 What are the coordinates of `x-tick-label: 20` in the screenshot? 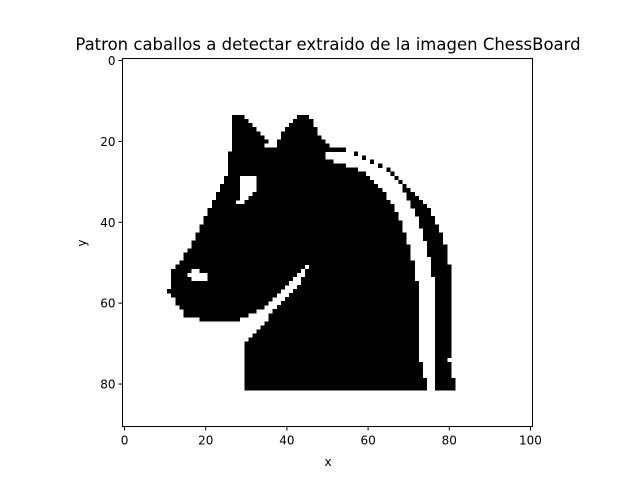 It's located at (205, 441).